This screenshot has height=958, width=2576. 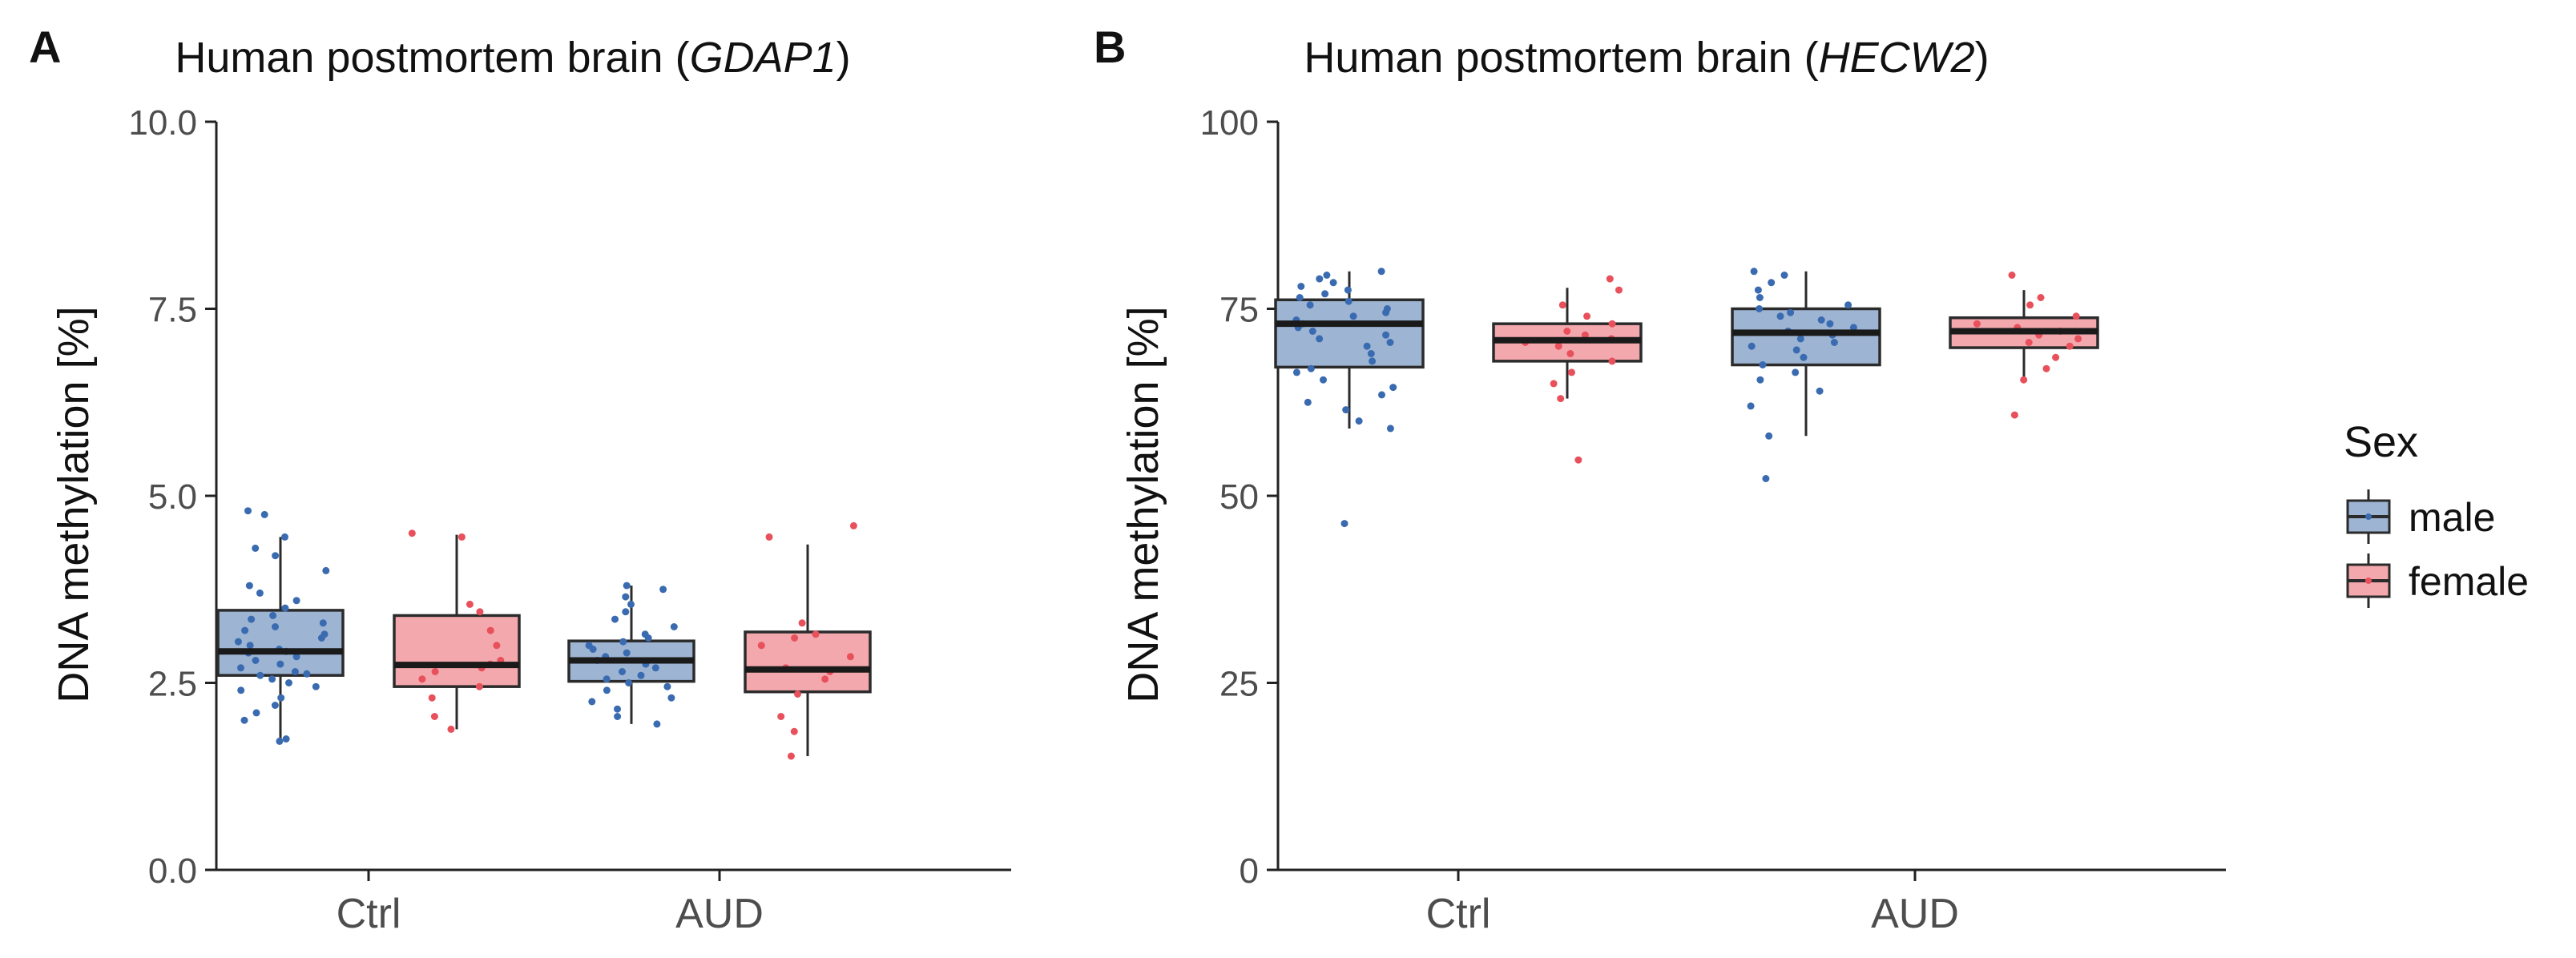 I want to click on y-tick-label: 75, so click(x=1239, y=310).